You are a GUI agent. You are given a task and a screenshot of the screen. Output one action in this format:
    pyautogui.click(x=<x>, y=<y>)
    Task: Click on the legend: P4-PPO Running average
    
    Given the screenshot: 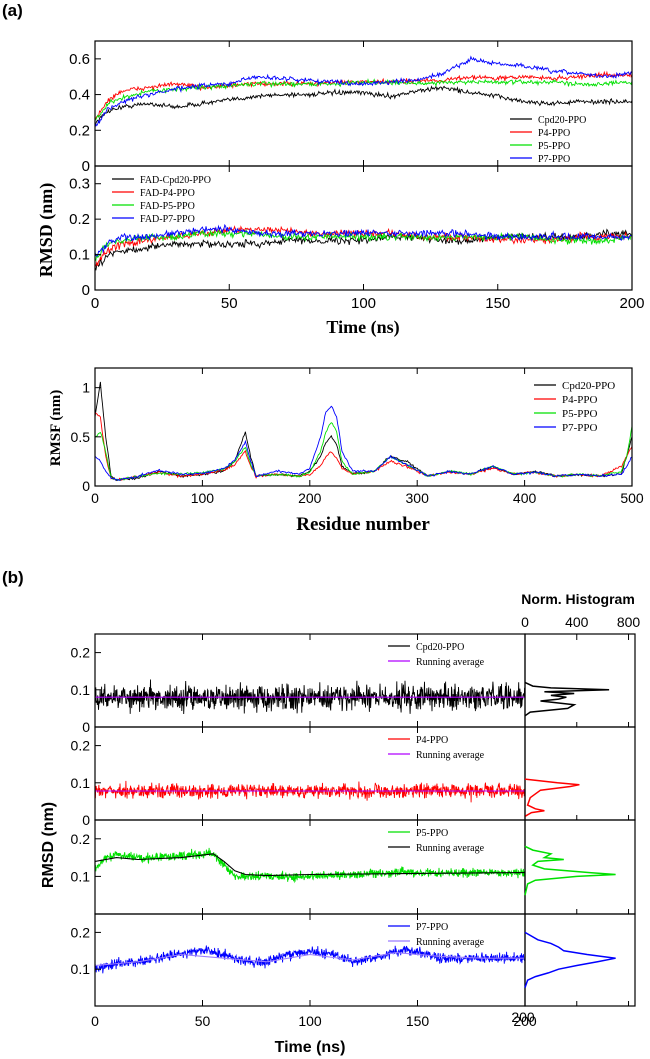 What is the action you would take?
    pyautogui.click(x=436, y=748)
    